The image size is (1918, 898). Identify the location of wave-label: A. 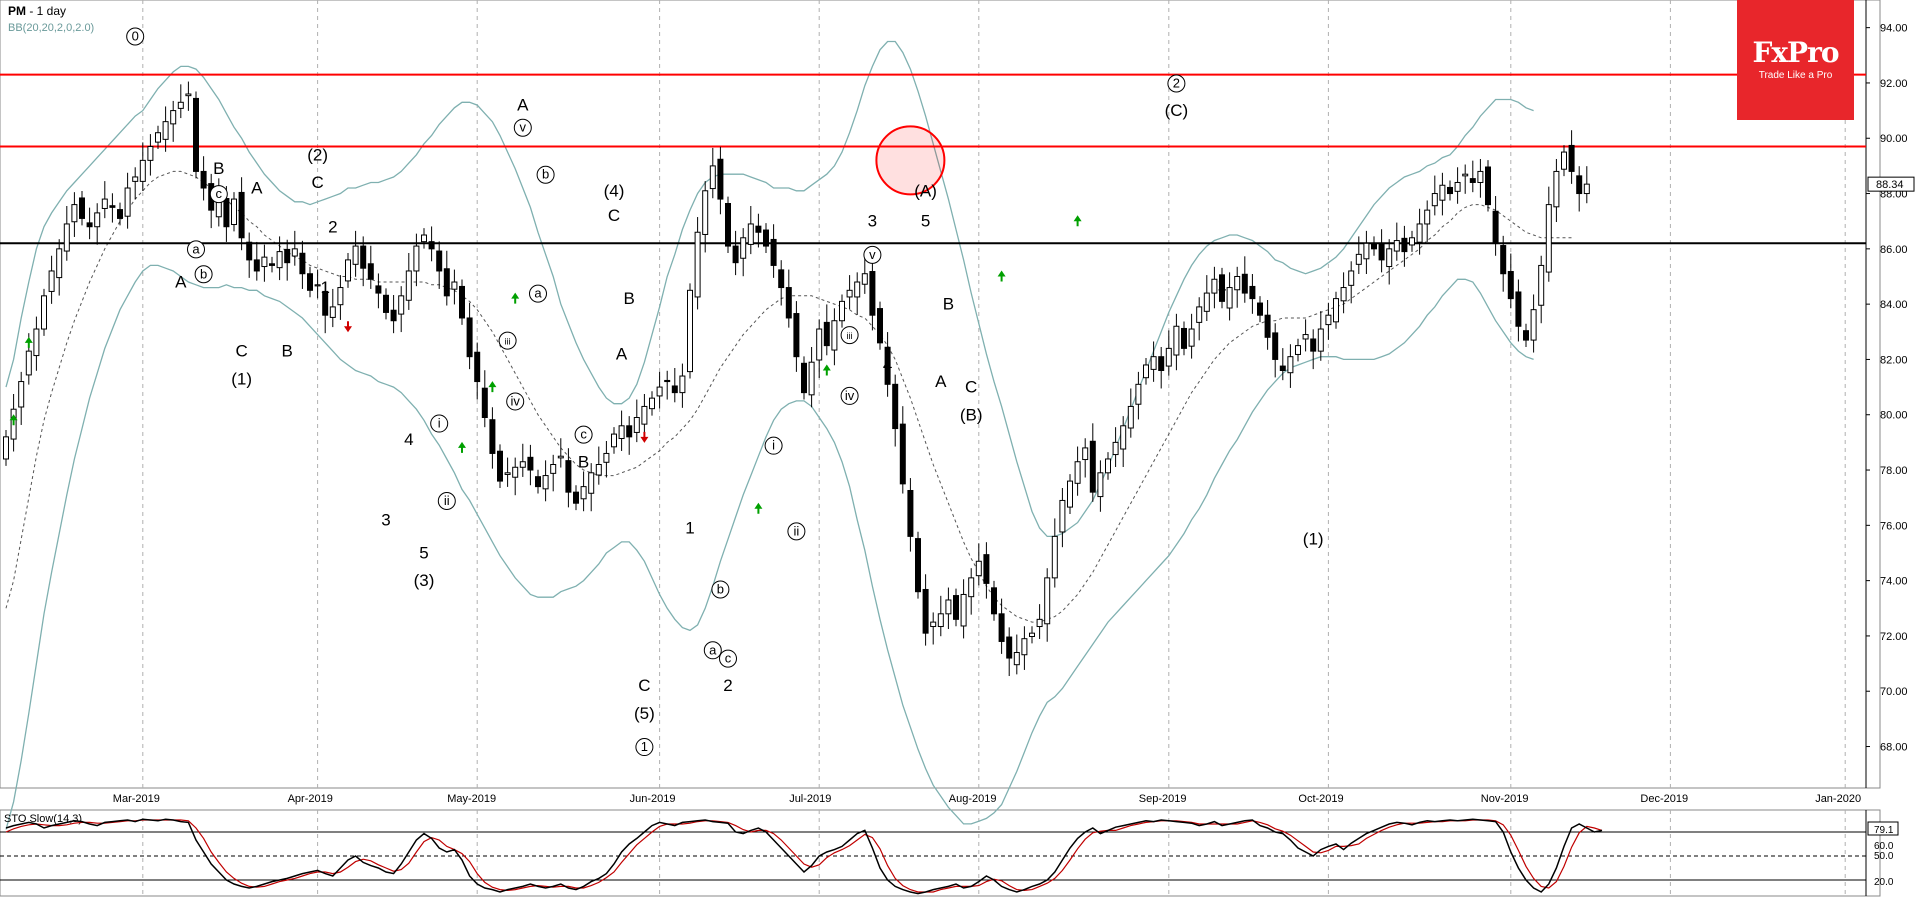
(181, 282).